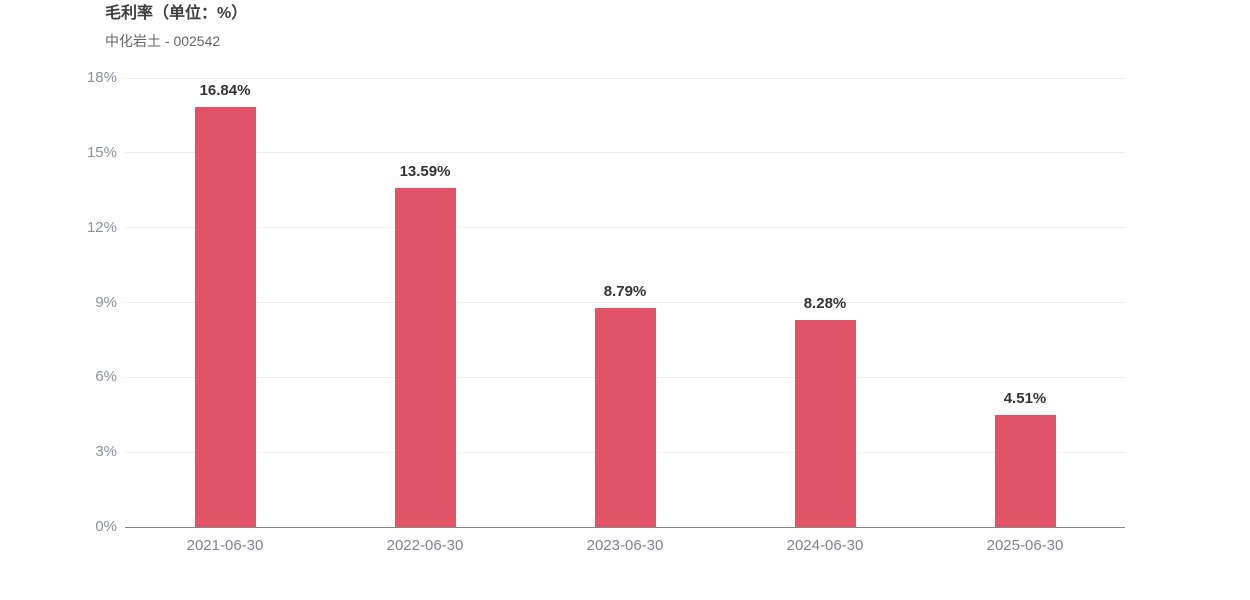 The height and width of the screenshot is (600, 1250). I want to click on x-axis-tick-label: 2024-06-30, so click(825, 545).